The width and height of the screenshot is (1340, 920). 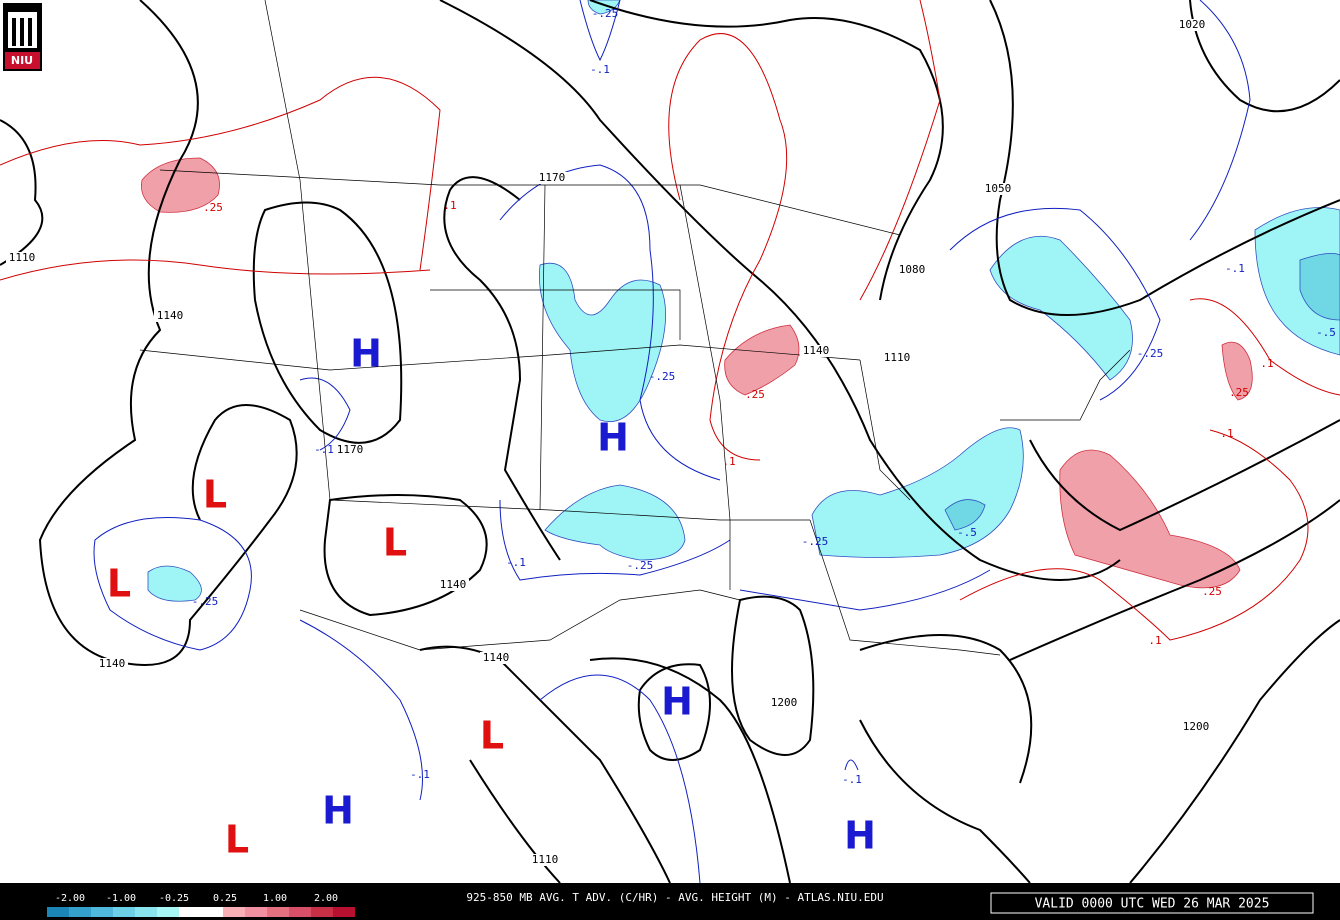 What do you see at coordinates (201, 905) in the screenshot?
I see `colorbar: -2.00 -1.00 -0.25 0.25 1.00 2.00` at bounding box center [201, 905].